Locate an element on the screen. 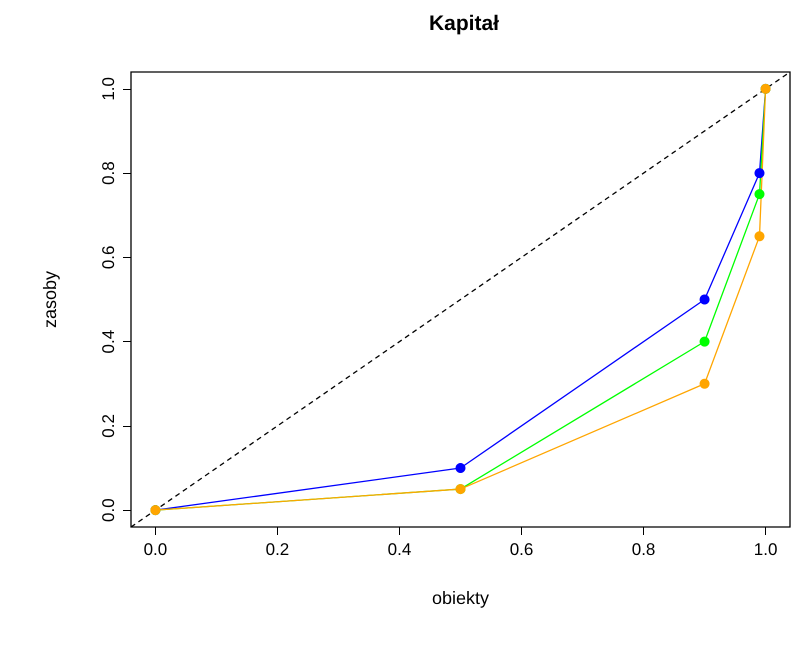 The image size is (798, 654). x-tick-label: 0.6 is located at coordinates (522, 549).